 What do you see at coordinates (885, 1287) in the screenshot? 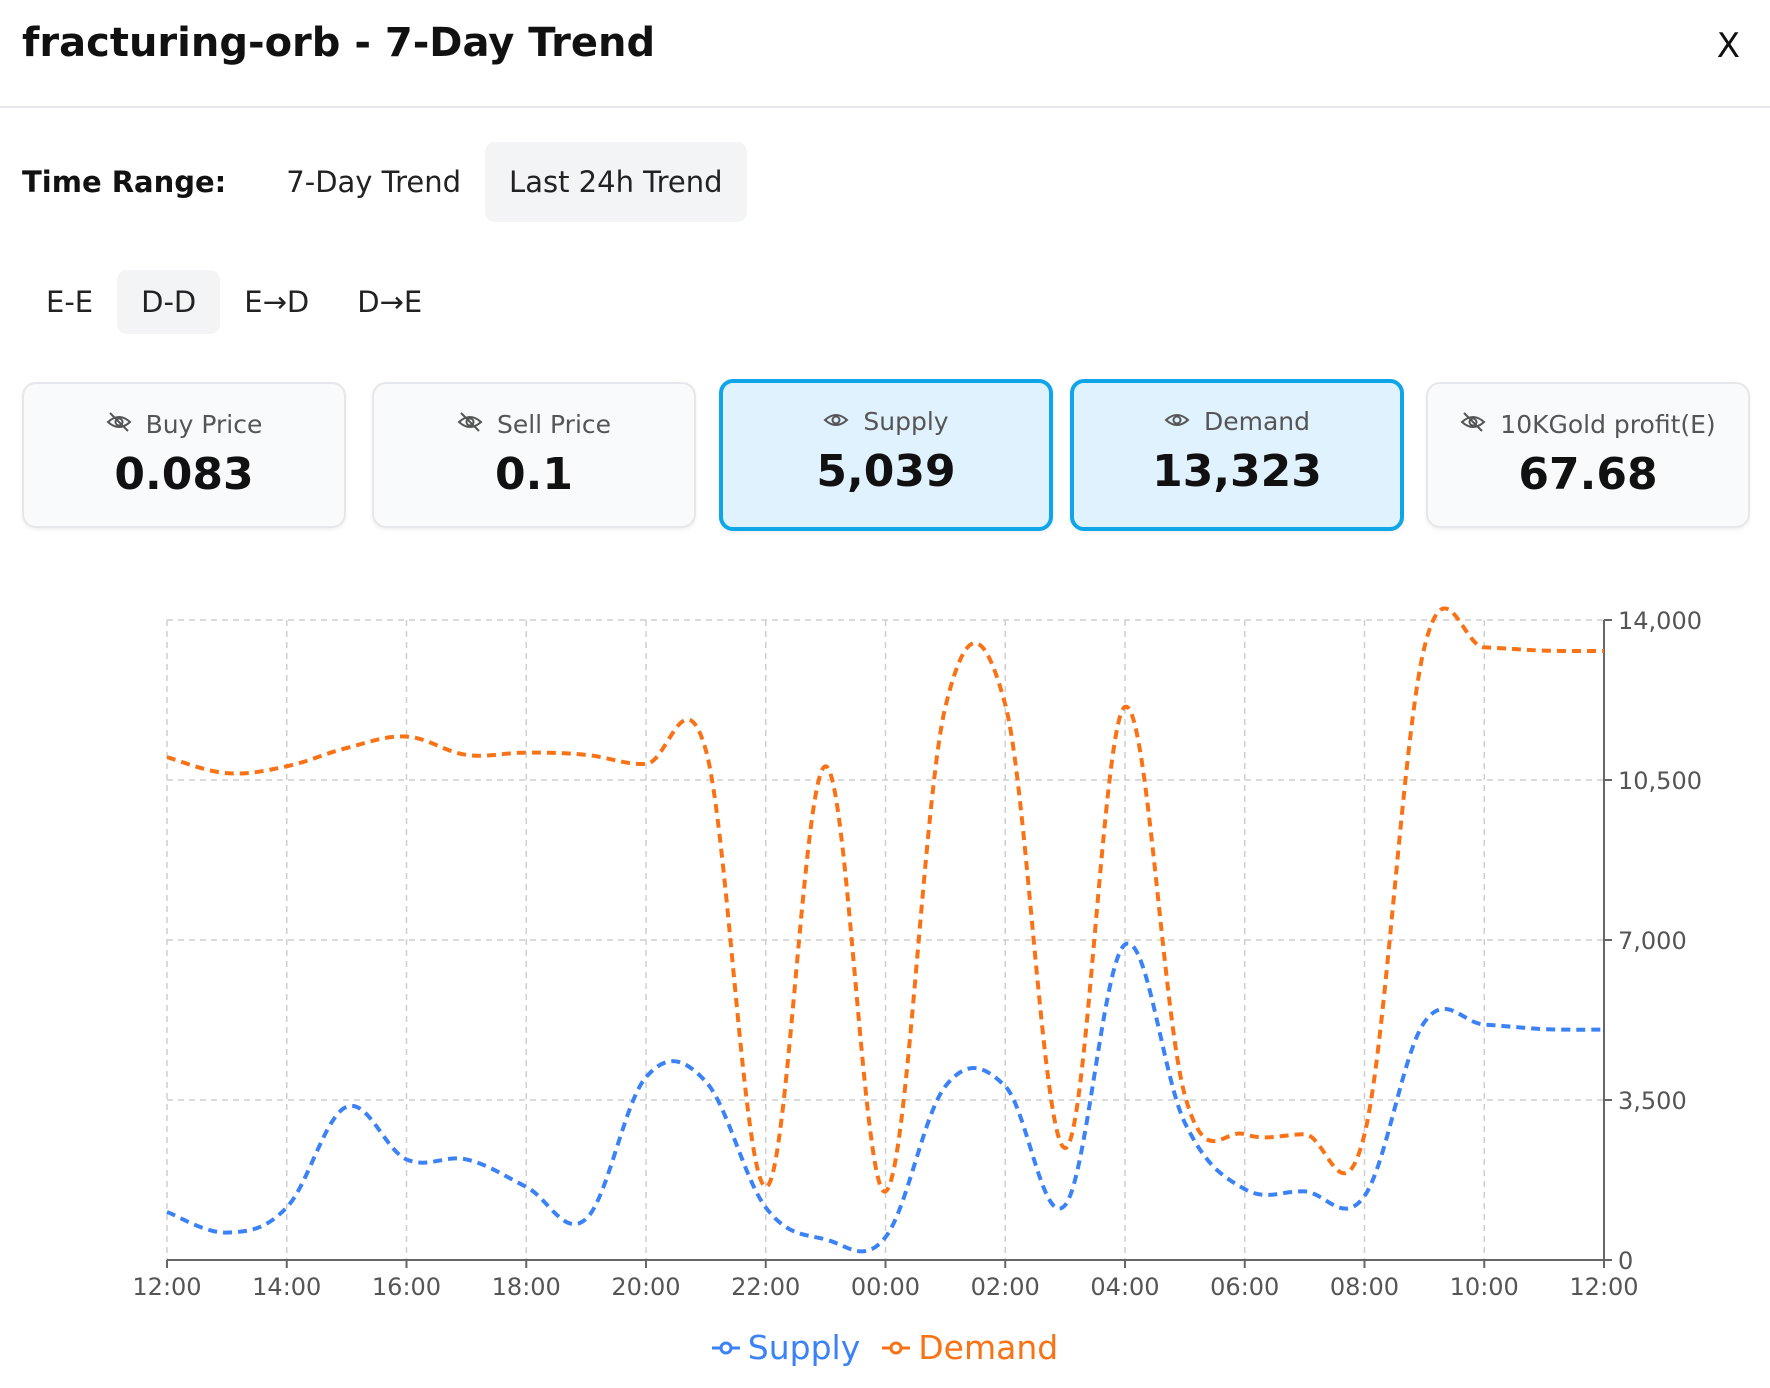
I see `x-tick-label: 00:00` at bounding box center [885, 1287].